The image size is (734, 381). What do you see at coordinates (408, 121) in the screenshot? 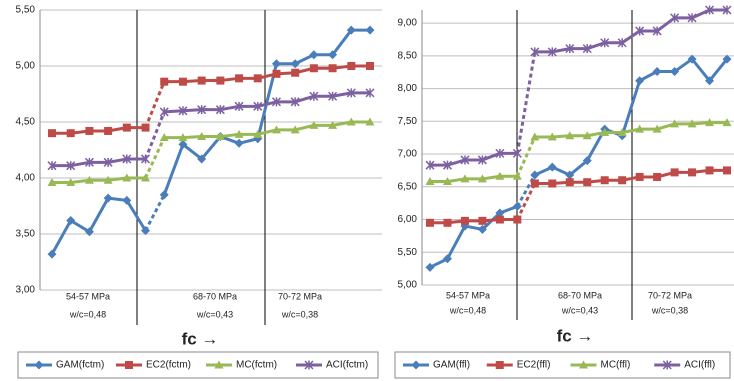
I see `y-tick-label: 7,50` at bounding box center [408, 121].